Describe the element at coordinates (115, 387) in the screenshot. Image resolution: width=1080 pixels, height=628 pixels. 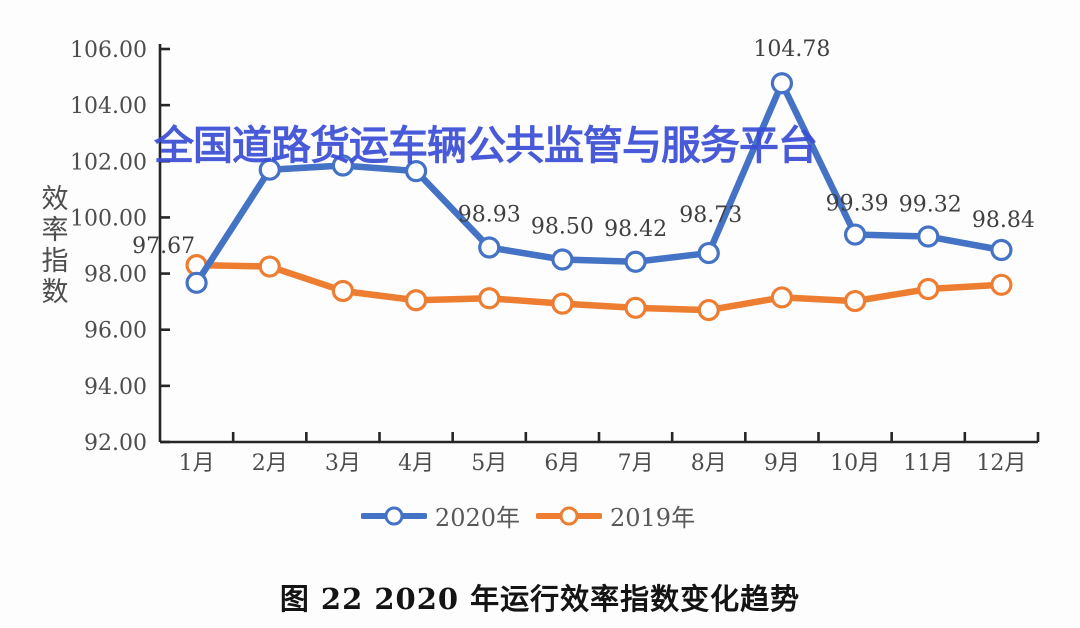
I see `y-tick-label: 94.00` at that location.